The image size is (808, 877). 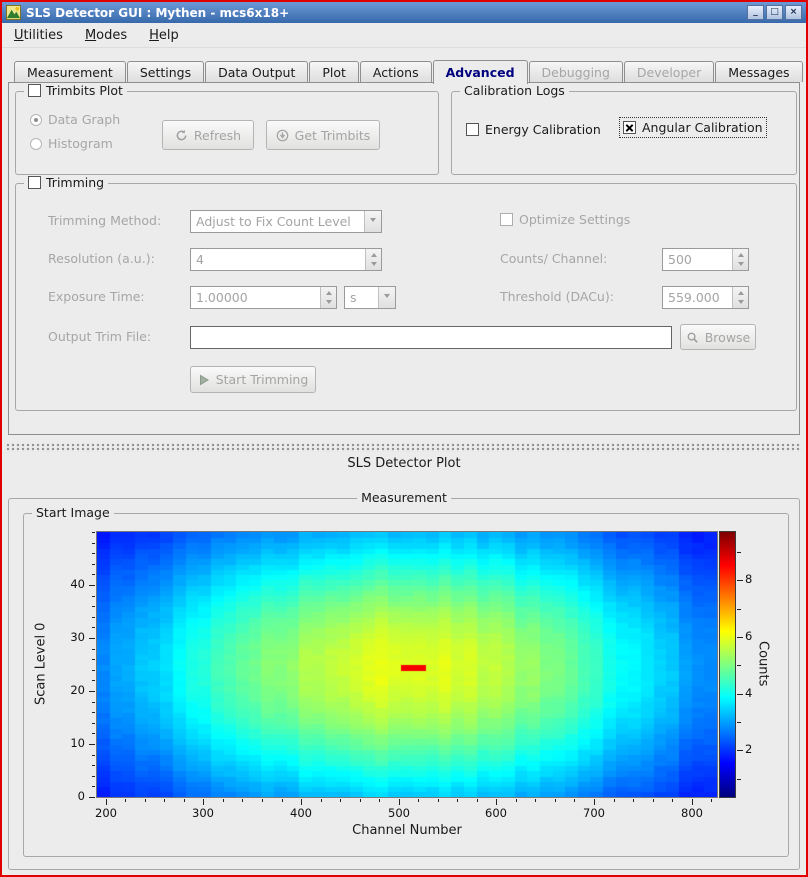 What do you see at coordinates (334, 71) in the screenshot?
I see `tab-plot: Plot` at bounding box center [334, 71].